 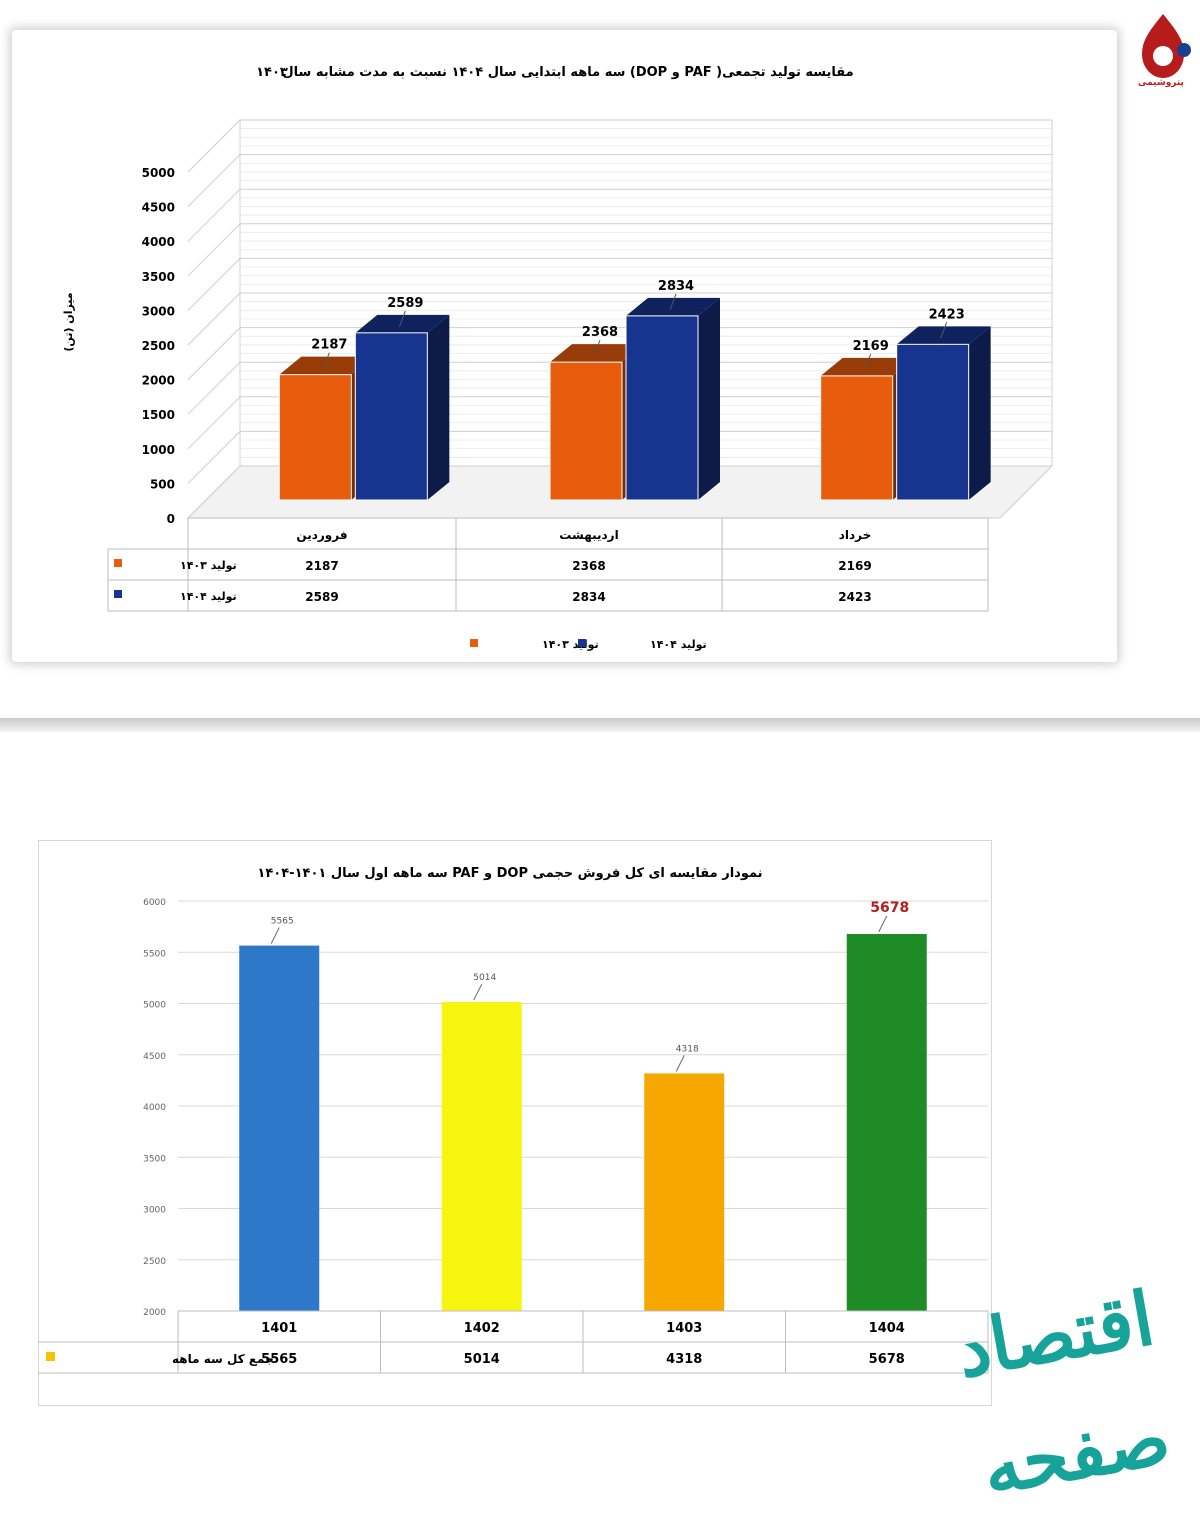 I want to click on data-label: 2169, so click(x=871, y=346).